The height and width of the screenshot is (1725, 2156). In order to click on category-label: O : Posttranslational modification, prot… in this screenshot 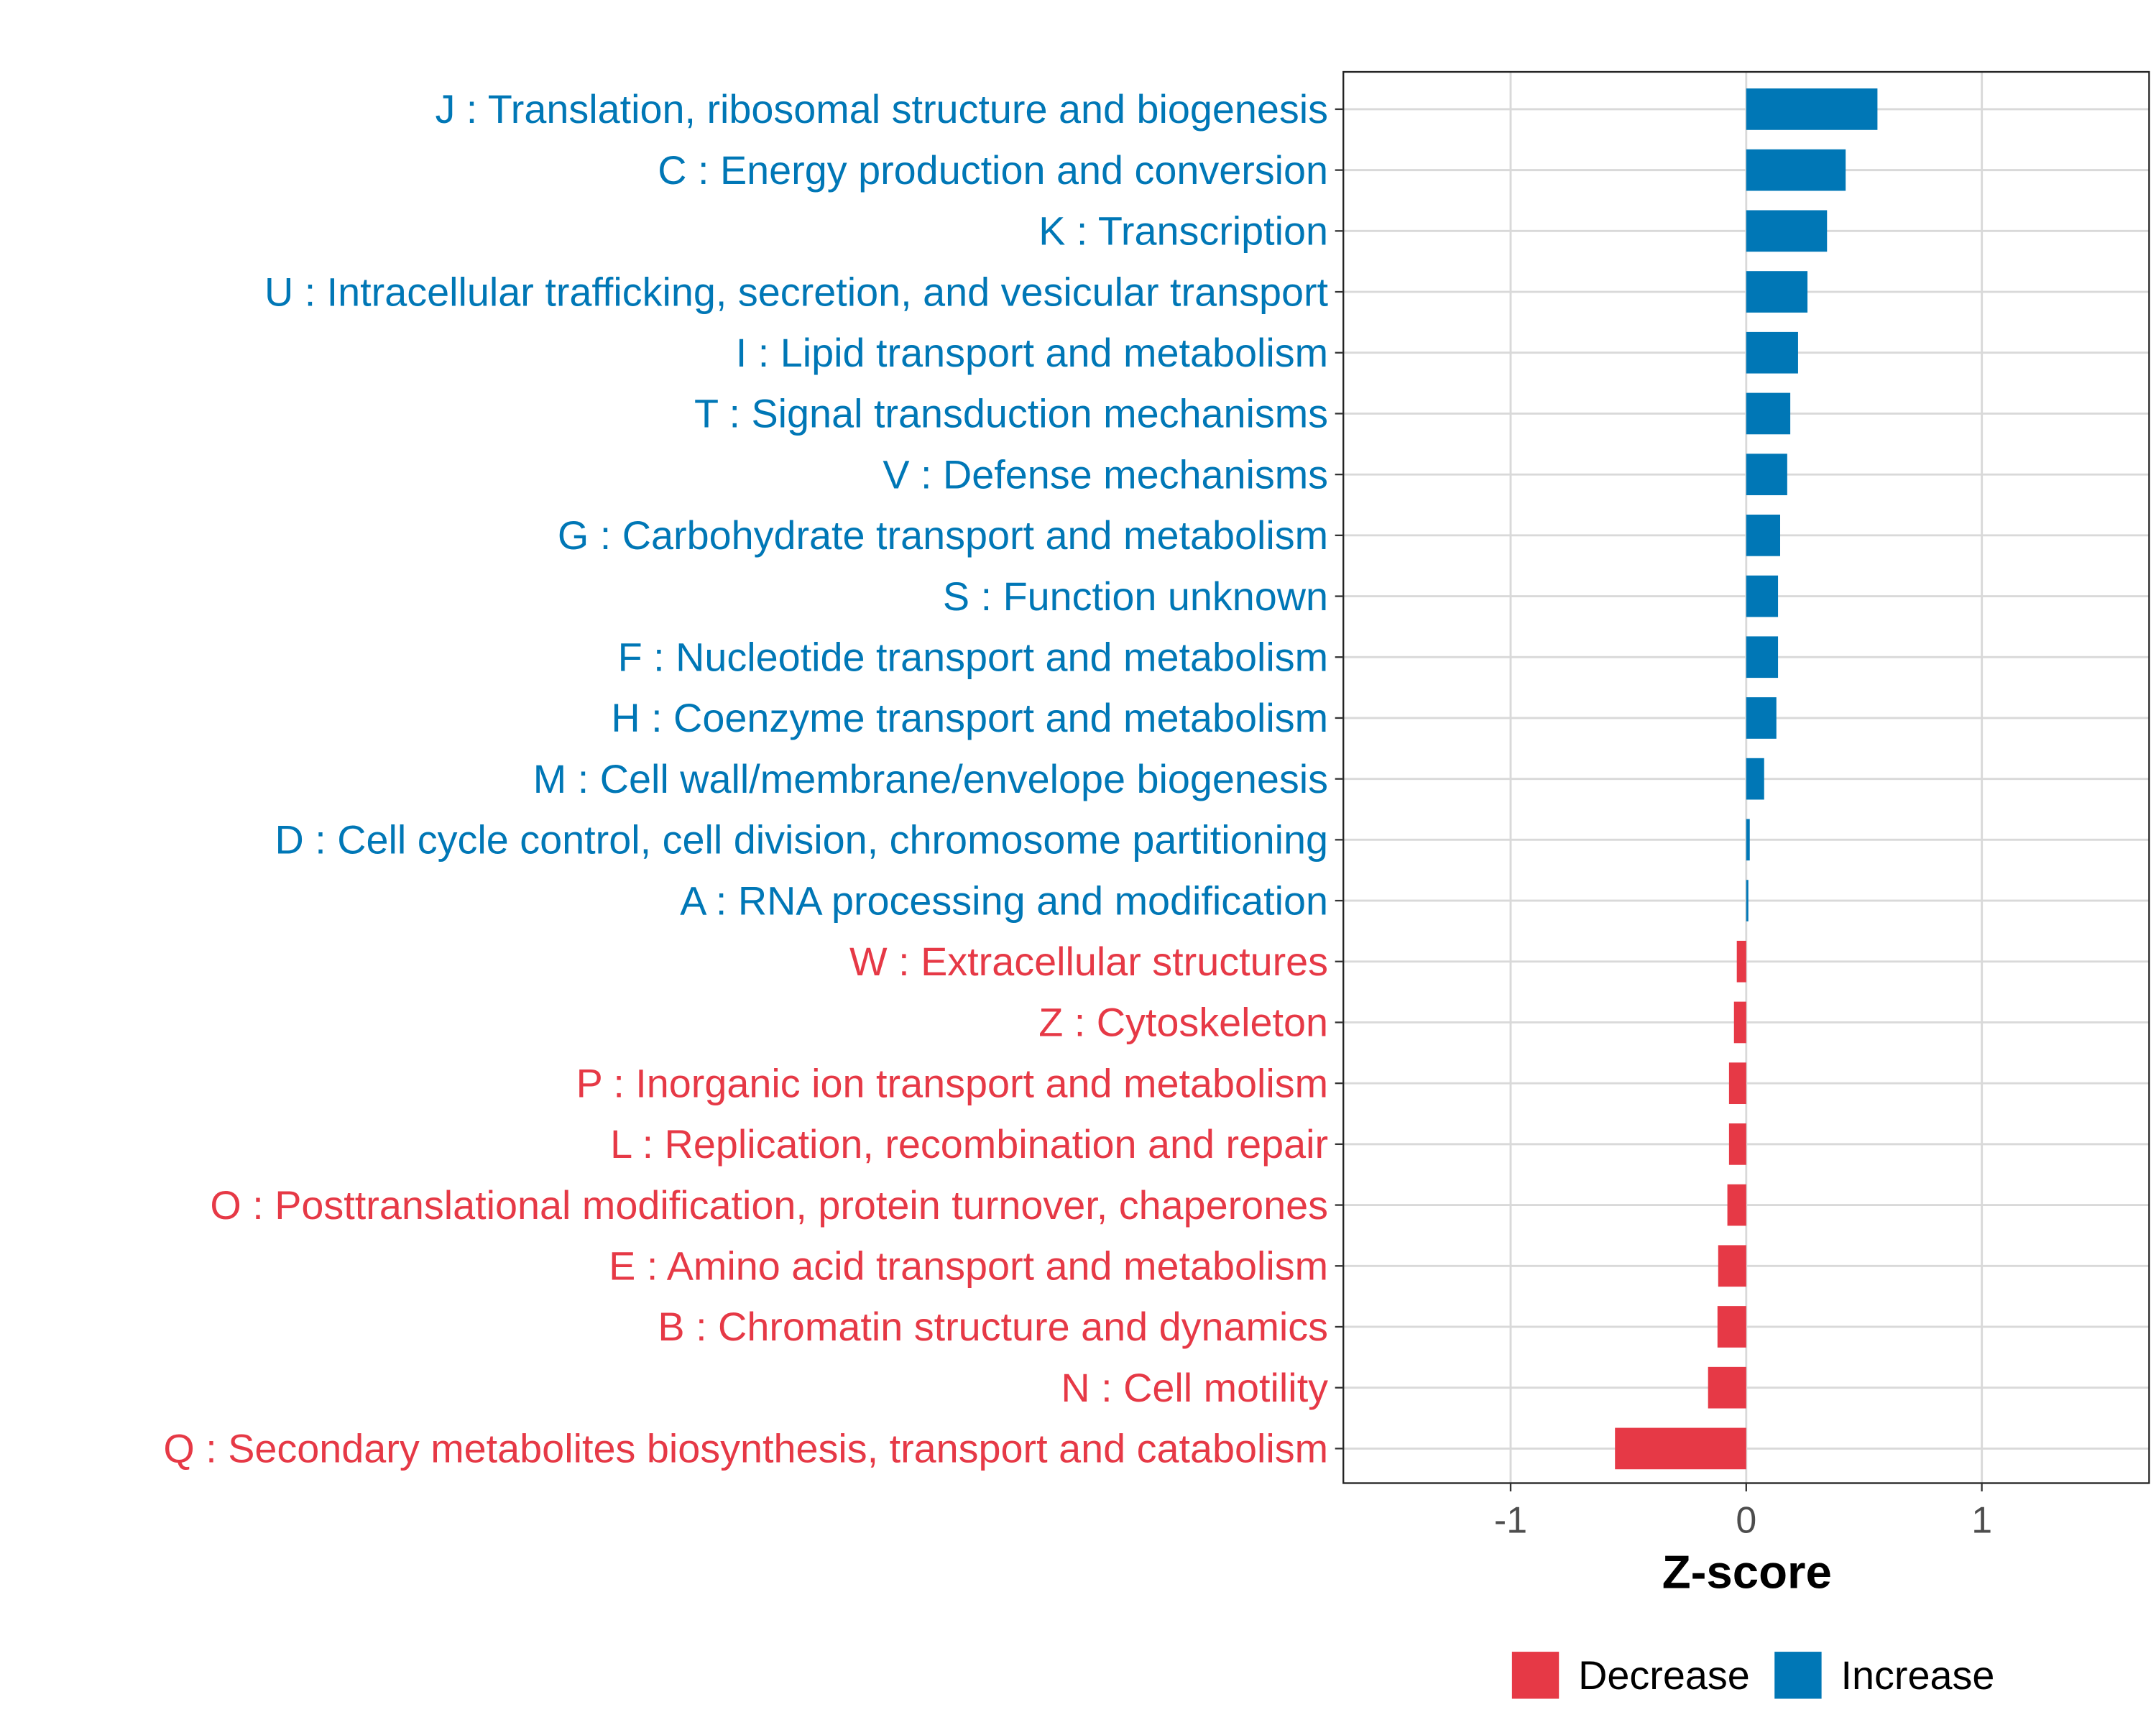, I will do `click(769, 1205)`.